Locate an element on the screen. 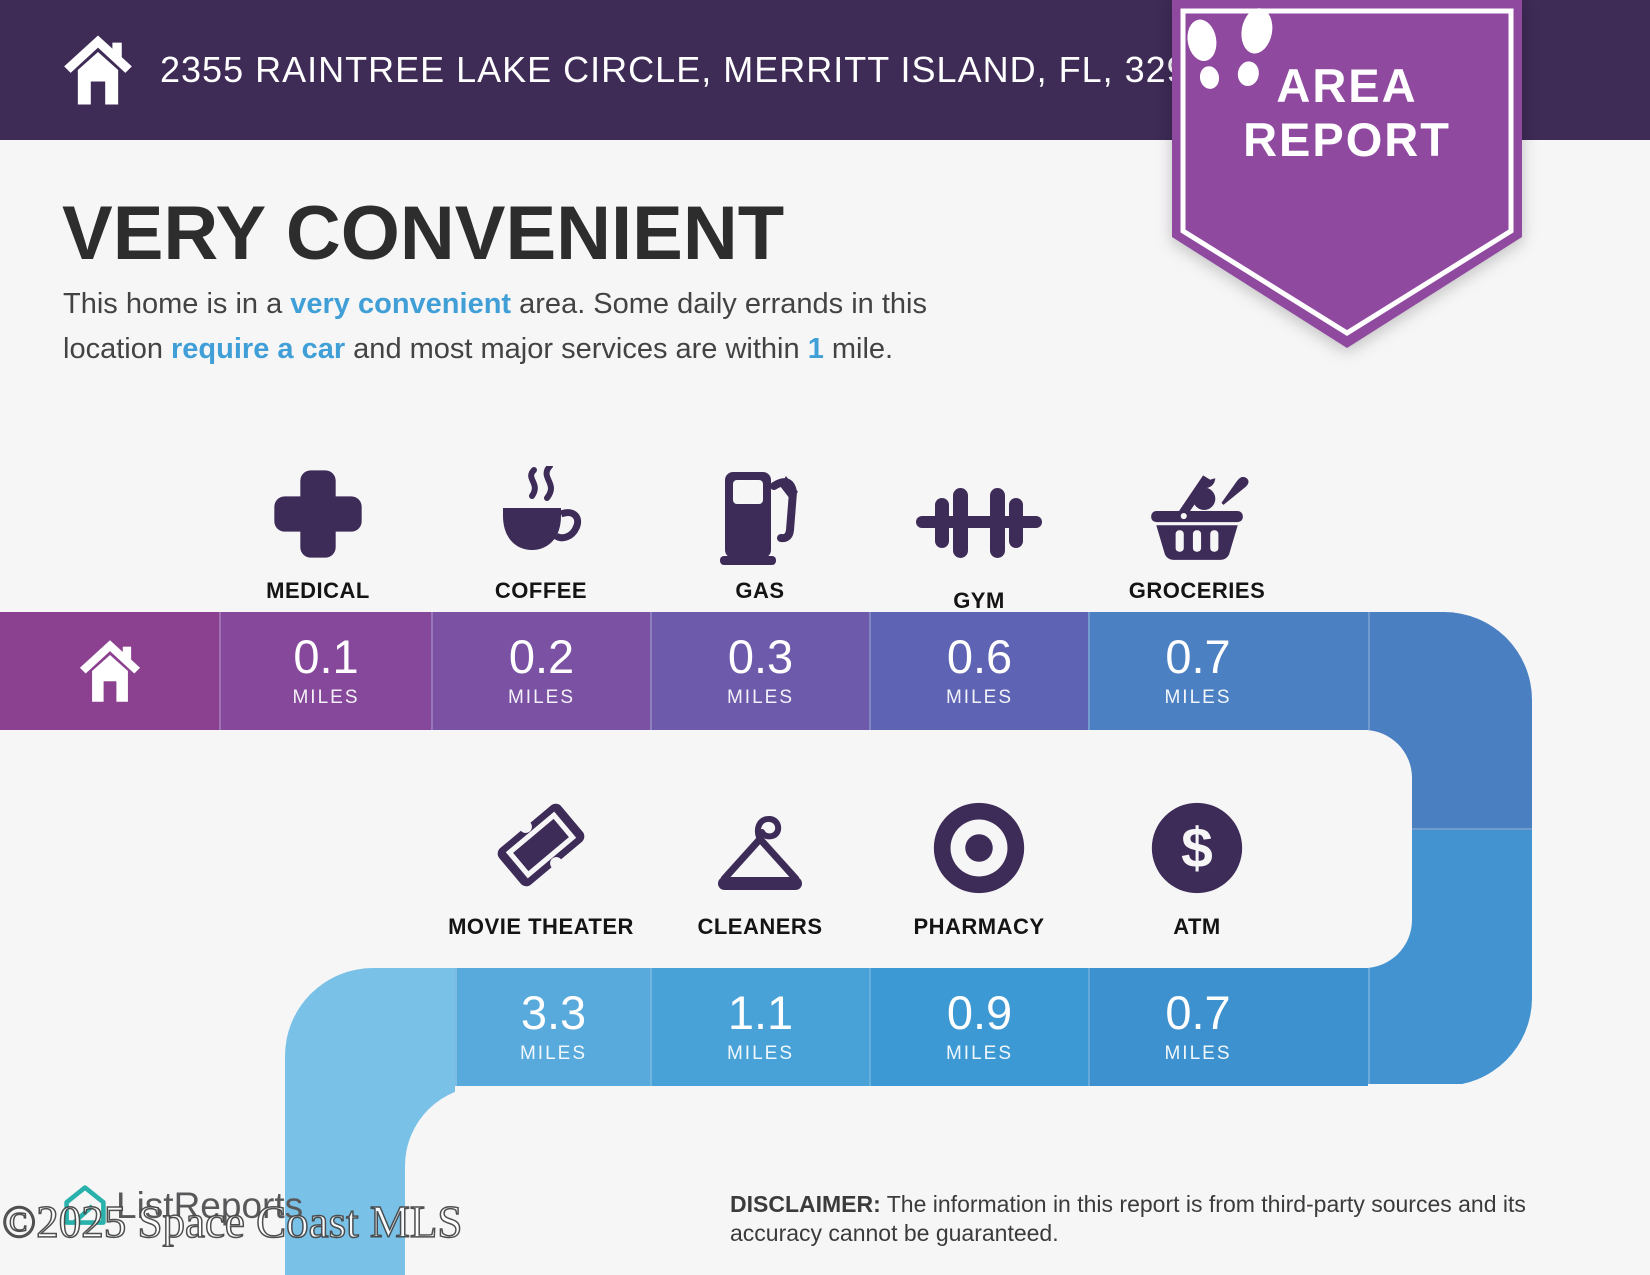 The width and height of the screenshot is (1650, 1275). badge-title-line1: AREA is located at coordinates (1347, 85).